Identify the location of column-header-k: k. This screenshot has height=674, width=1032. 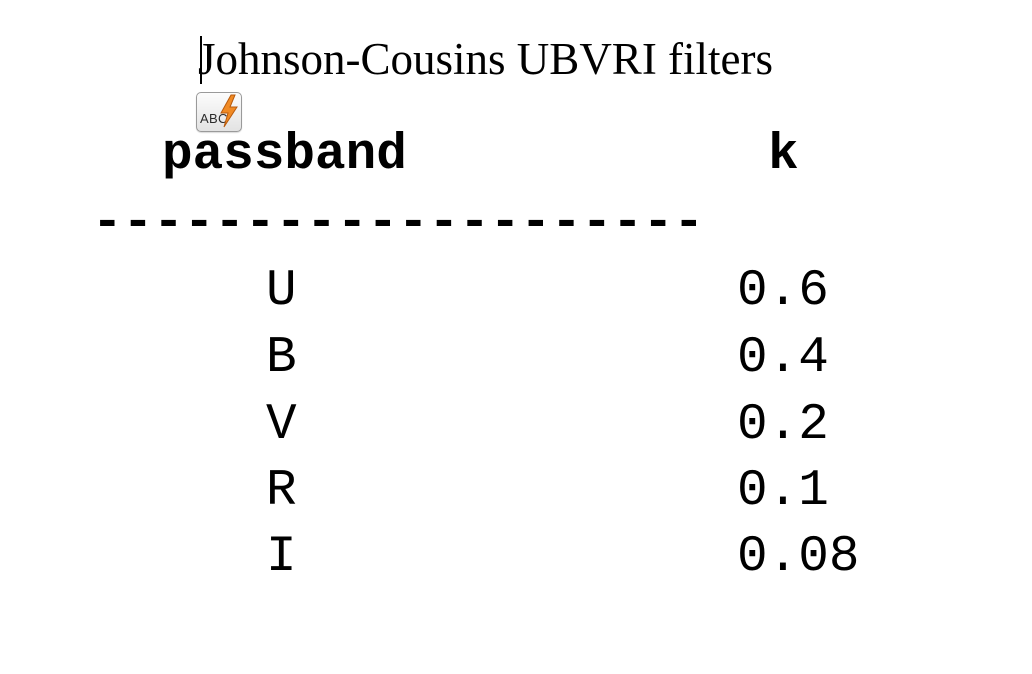
(783, 155).